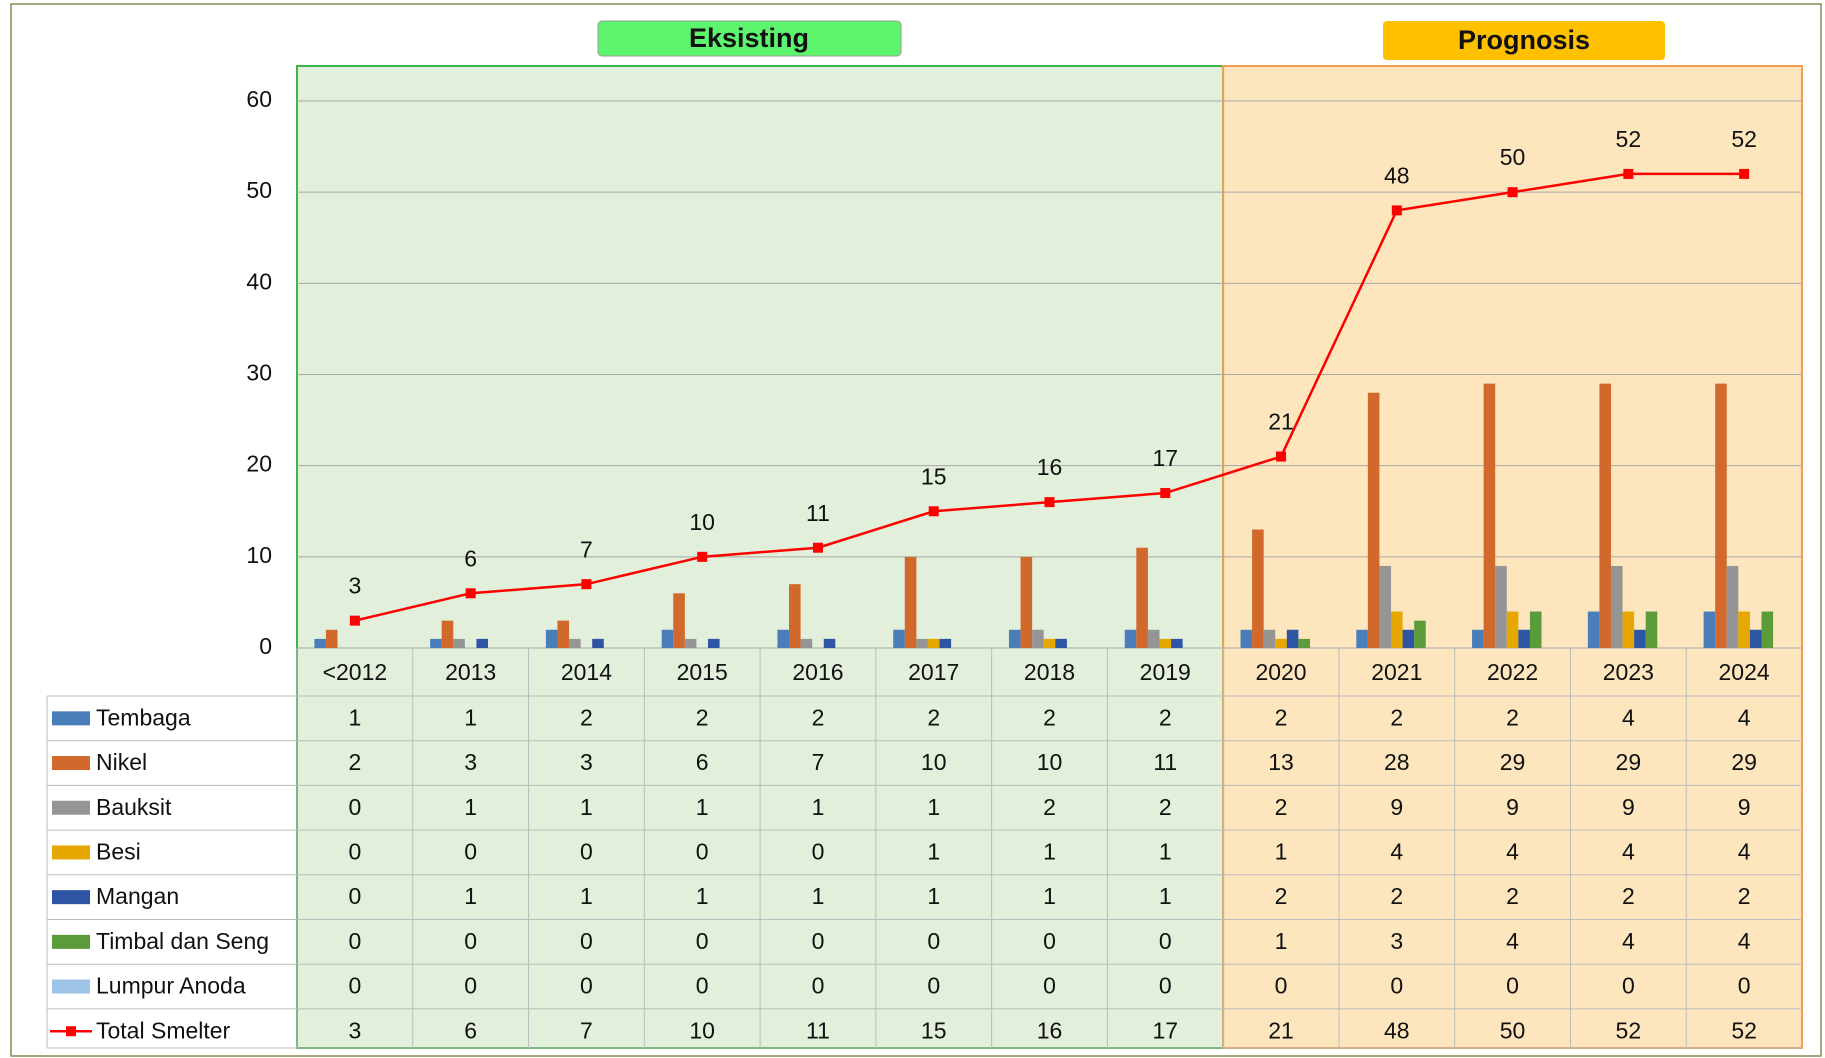  Describe the element at coordinates (1049, 672) in the screenshot. I see `x-tick-label: 2018` at that location.